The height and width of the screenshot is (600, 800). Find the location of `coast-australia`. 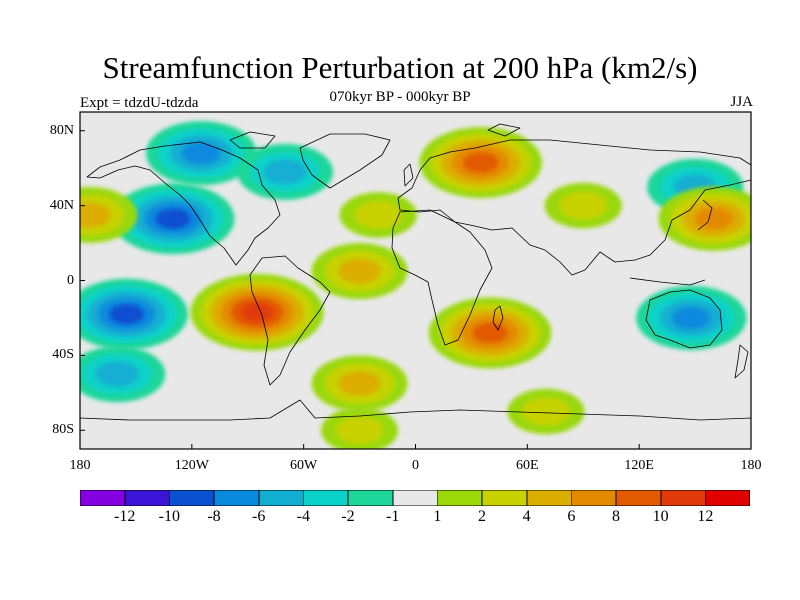

coast-australia is located at coordinates (684, 319).